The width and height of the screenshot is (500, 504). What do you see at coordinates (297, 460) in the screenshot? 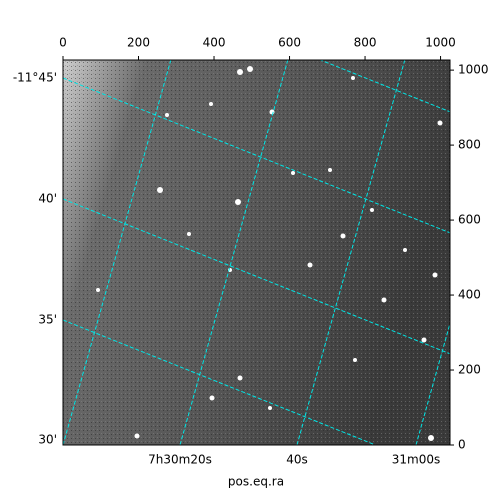
I see `ra-tick-label: 40s` at bounding box center [297, 460].